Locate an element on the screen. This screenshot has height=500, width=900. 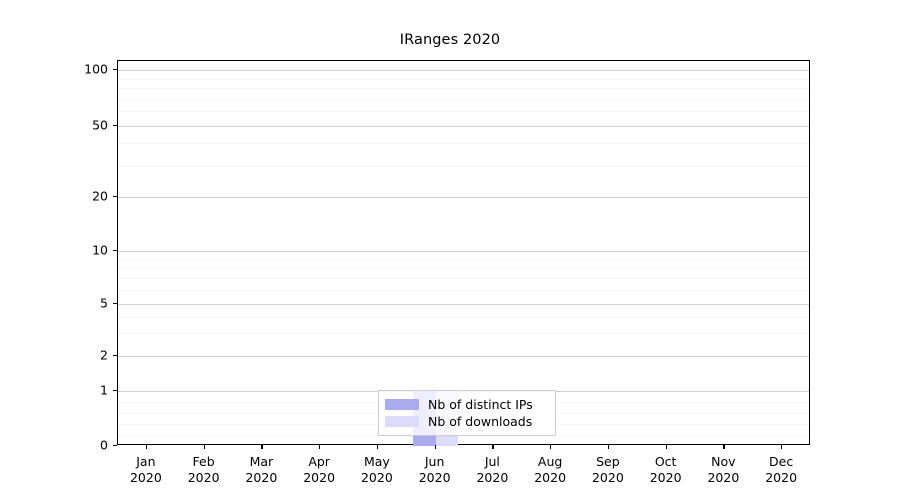
x-tick-label-line: May is located at coordinates (376, 461).